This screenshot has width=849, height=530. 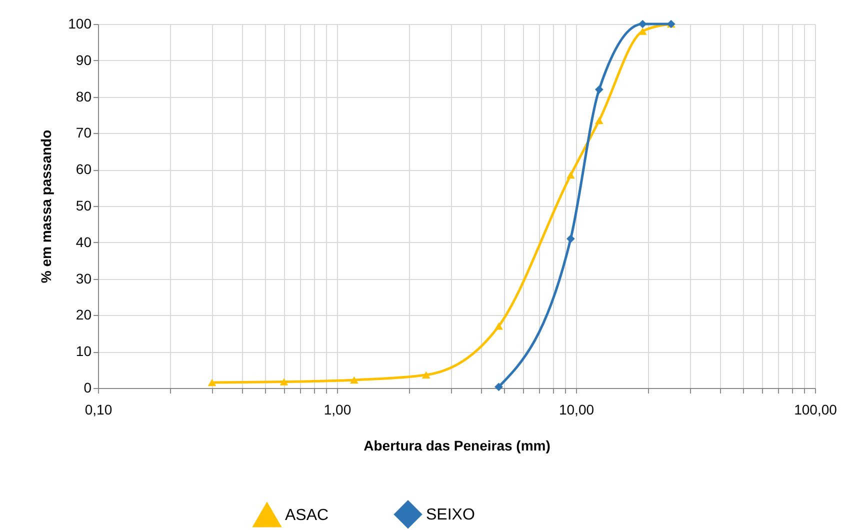 I want to click on x-tick-label: 0,10, so click(x=98, y=410).